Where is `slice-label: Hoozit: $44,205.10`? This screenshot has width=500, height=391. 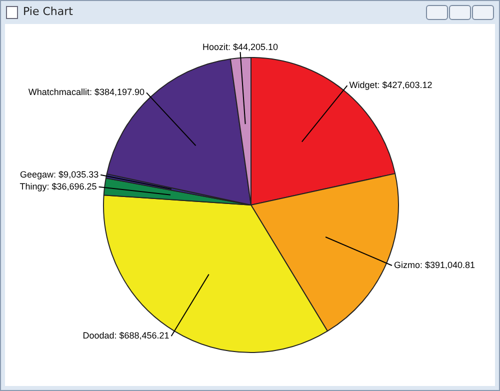
slice-label: Hoozit: $44,205.10 is located at coordinates (240, 47).